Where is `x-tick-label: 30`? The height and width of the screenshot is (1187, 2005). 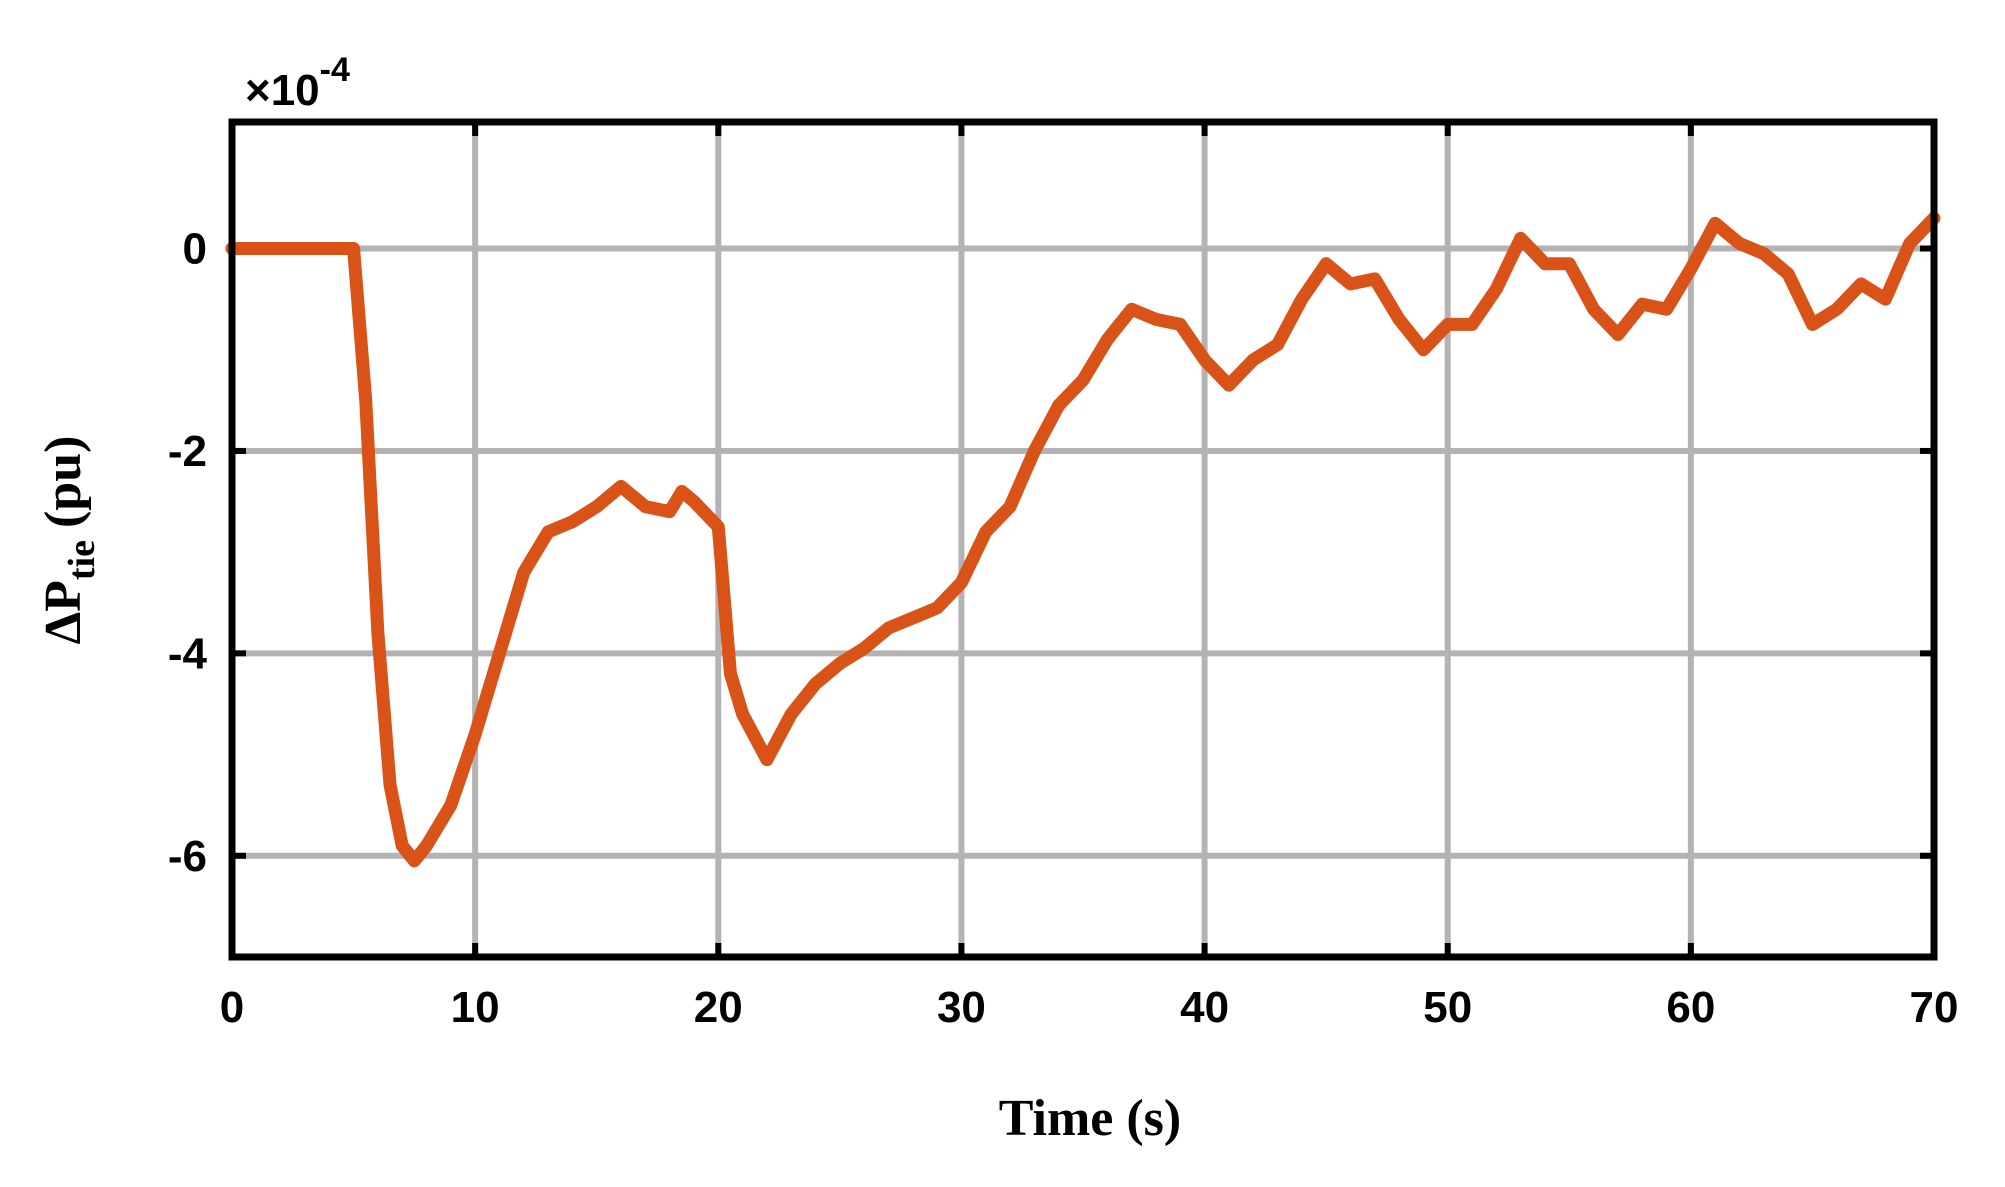 x-tick-label: 30 is located at coordinates (961, 1007).